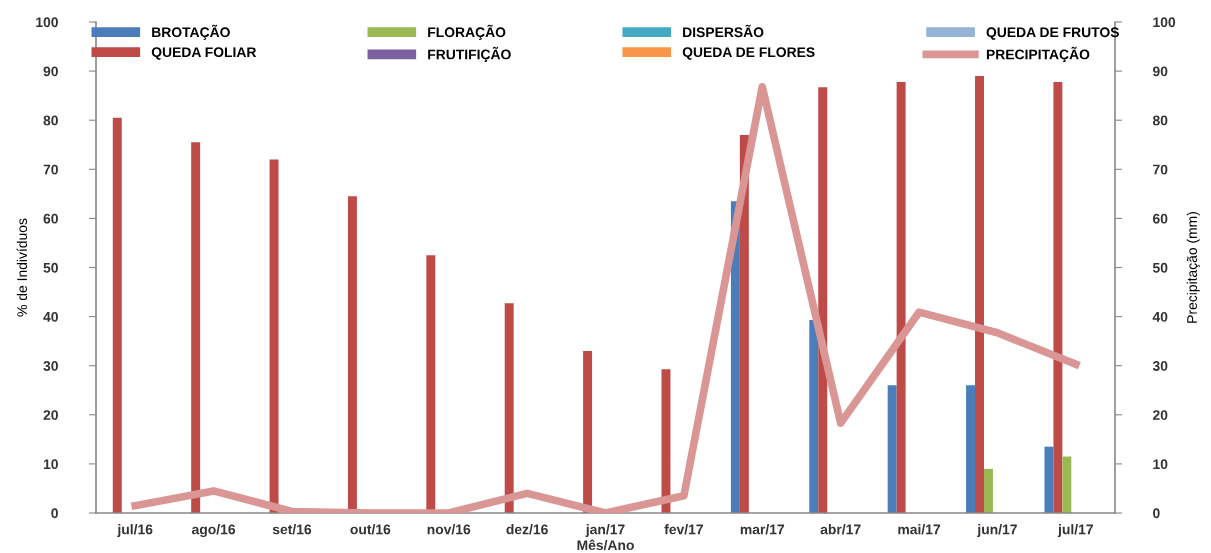  What do you see at coordinates (605, 545) in the screenshot?
I see `x-axis-title: Mês/Ano` at bounding box center [605, 545].